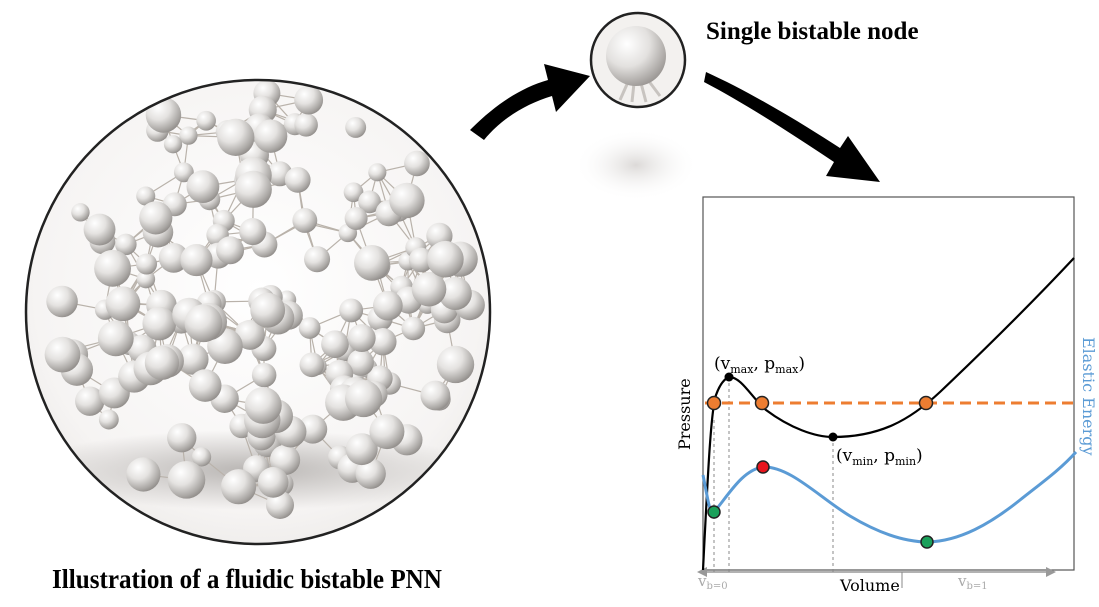 The image size is (1099, 607). I want to click on red-energy-marker, so click(763, 467).